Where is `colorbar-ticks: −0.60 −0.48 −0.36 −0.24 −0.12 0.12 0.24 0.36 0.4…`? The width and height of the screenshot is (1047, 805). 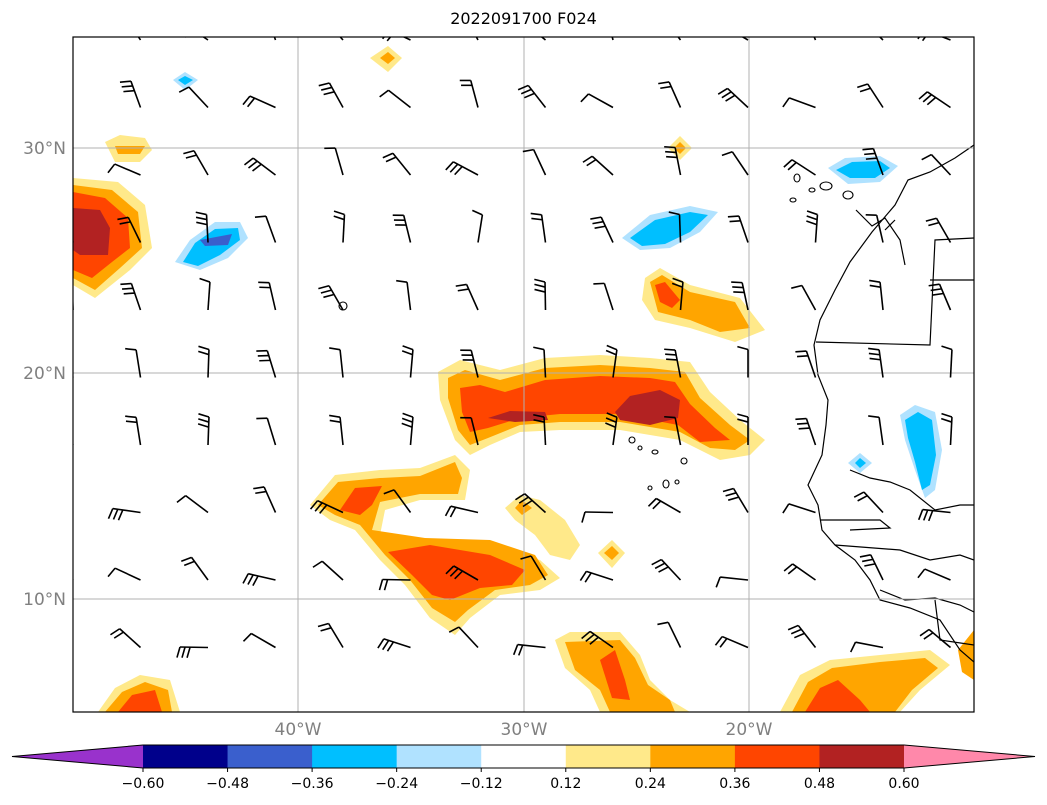 colorbar-ticks: −0.60 −0.48 −0.36 −0.24 −0.12 0.12 0.24 0.36 0.4… is located at coordinates (521, 780).